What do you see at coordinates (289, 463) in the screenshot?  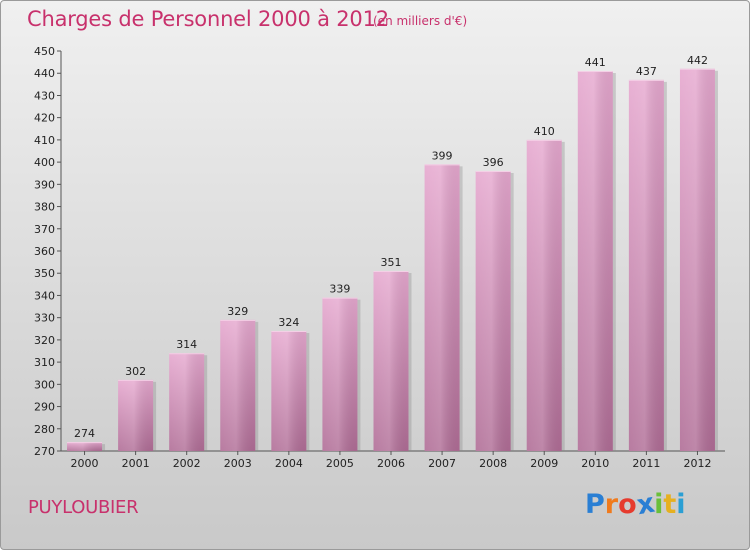 I see `x-tick-label-2004: 2004` at bounding box center [289, 463].